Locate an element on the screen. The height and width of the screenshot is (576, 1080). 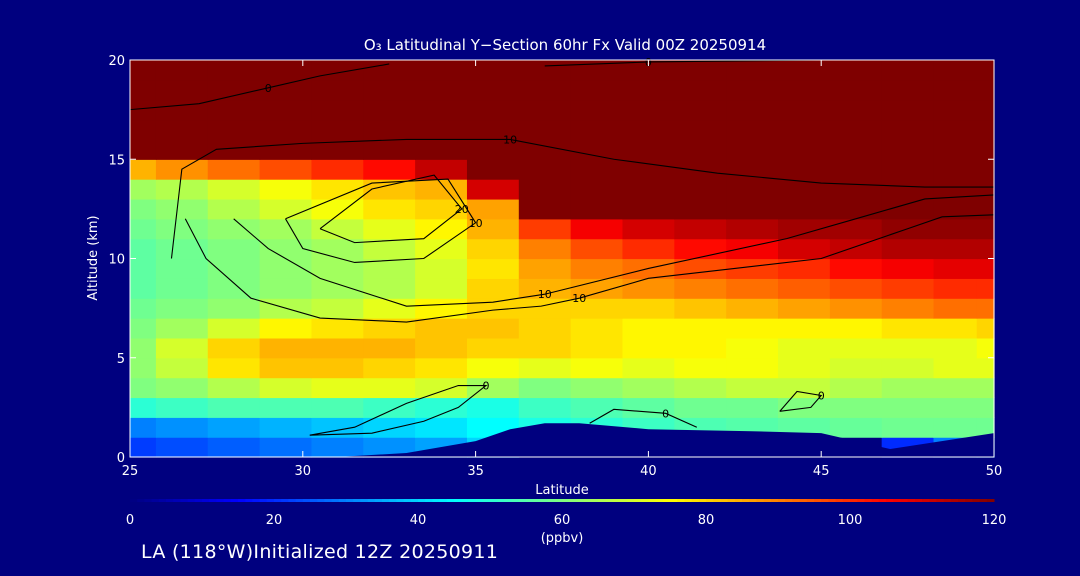
footer-initialized-info: LA (118°W)Initialized 12Z 20250911 is located at coordinates (320, 552).